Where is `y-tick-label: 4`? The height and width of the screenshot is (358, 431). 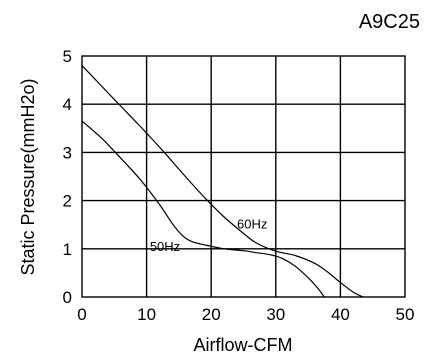 y-tick-label: 4 is located at coordinates (67, 104).